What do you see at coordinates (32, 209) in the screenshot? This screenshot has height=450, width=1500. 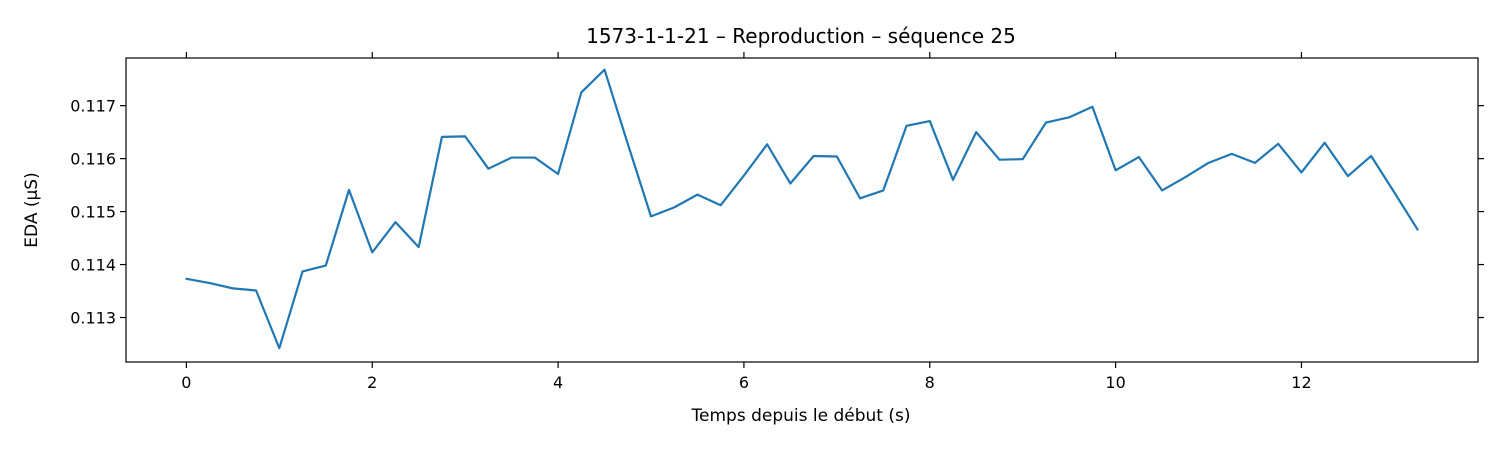 I see `y-axis-label: EDA (µS)` at bounding box center [32, 209].